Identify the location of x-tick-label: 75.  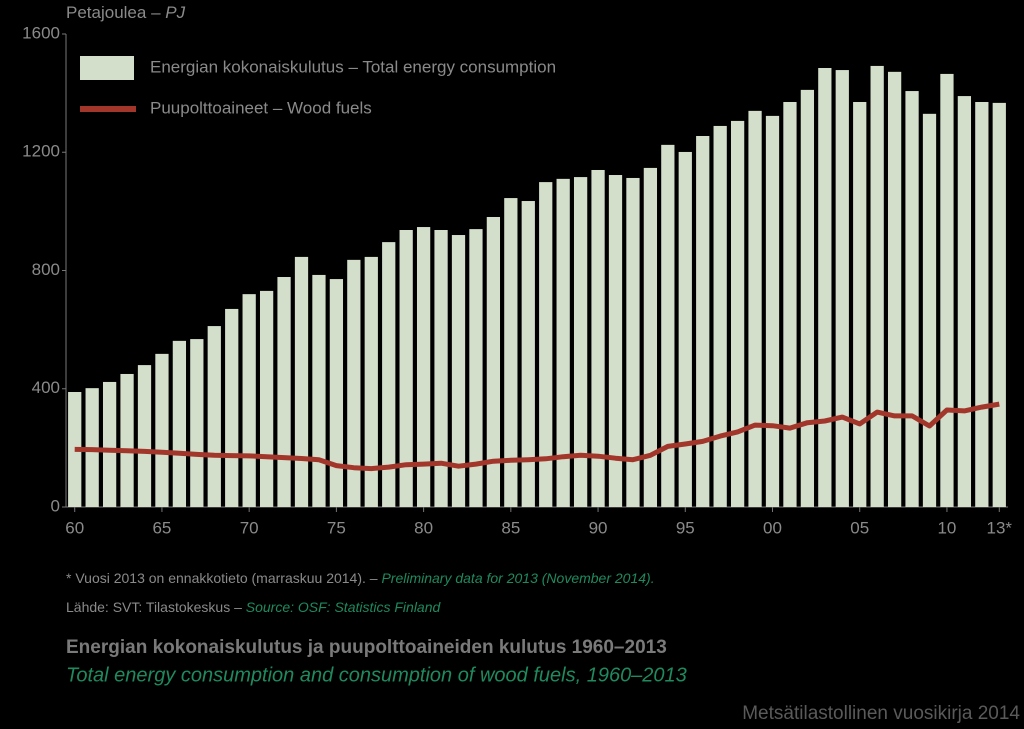
(336, 527).